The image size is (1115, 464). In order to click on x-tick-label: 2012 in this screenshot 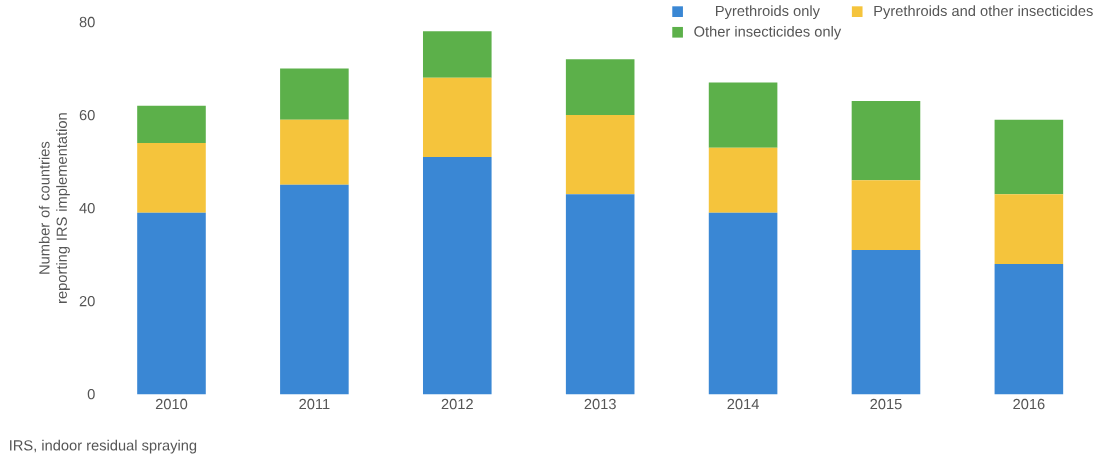, I will do `click(457, 404)`.